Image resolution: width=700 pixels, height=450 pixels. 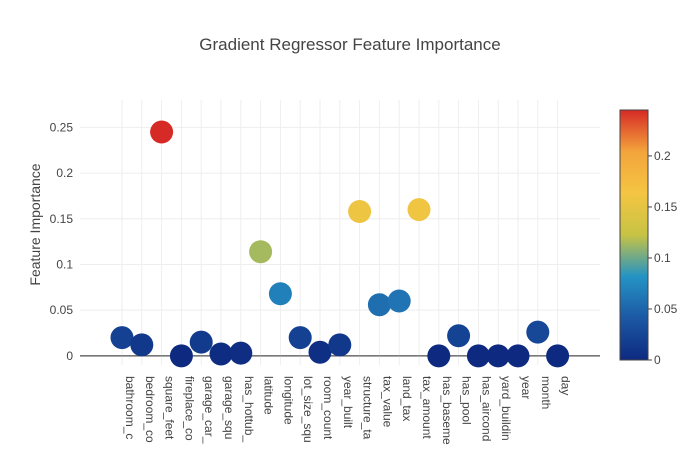 I want to click on x-tick-label: garage_squ, so click(x=229, y=407).